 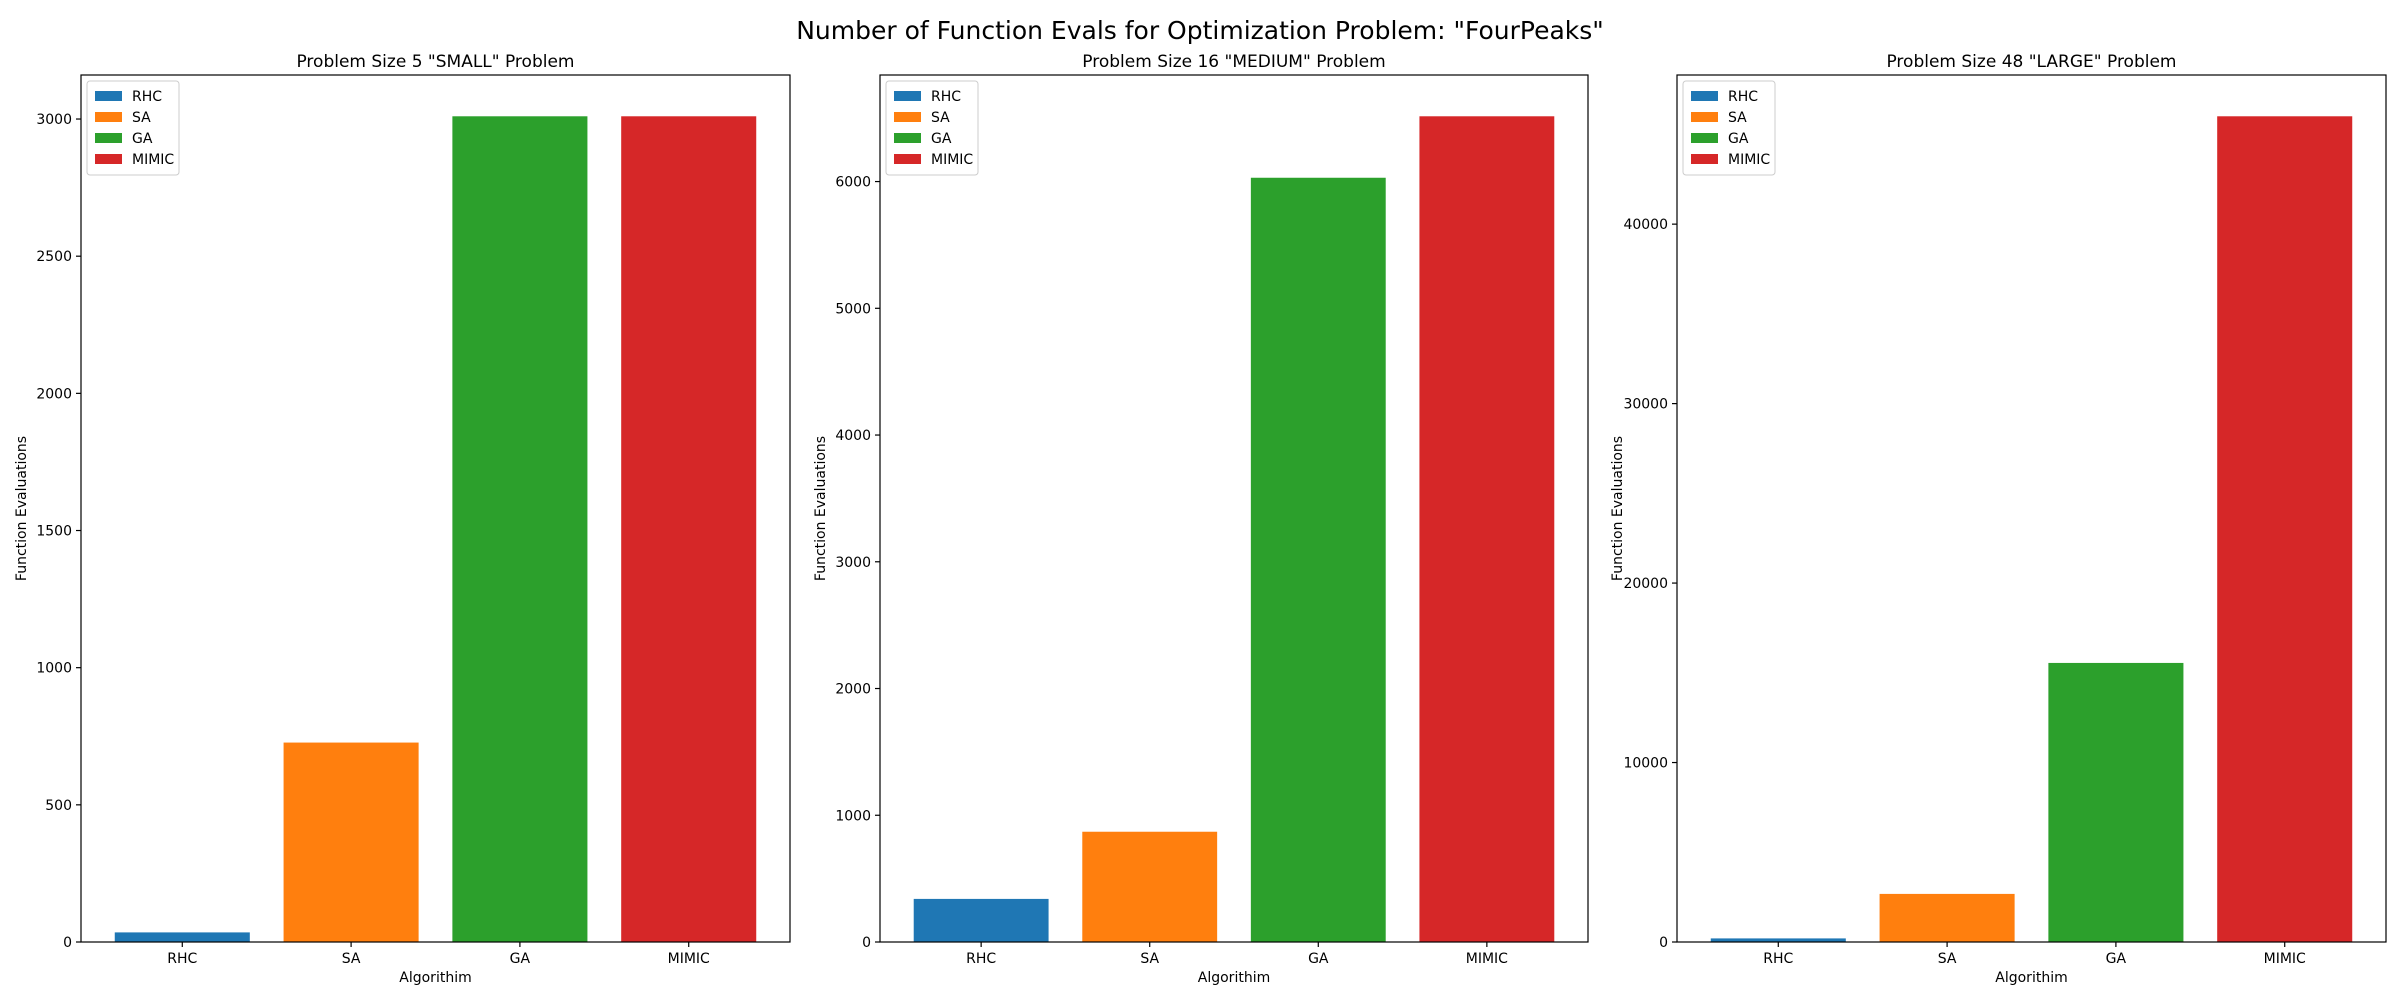 I want to click on y-tick-label: 5000, so click(x=853, y=309).